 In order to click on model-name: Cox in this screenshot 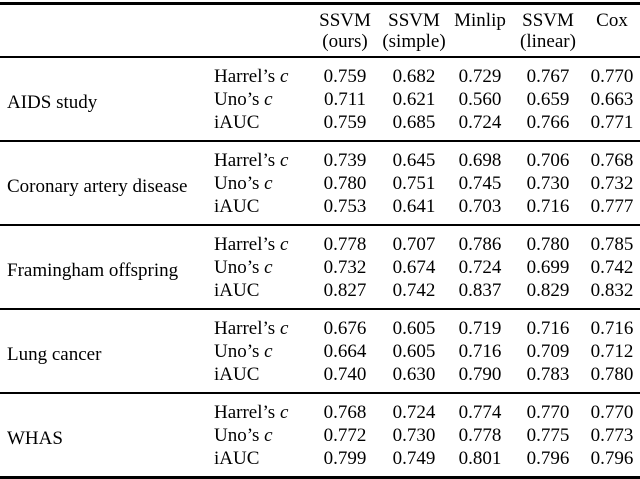, I will do `click(612, 20)`.